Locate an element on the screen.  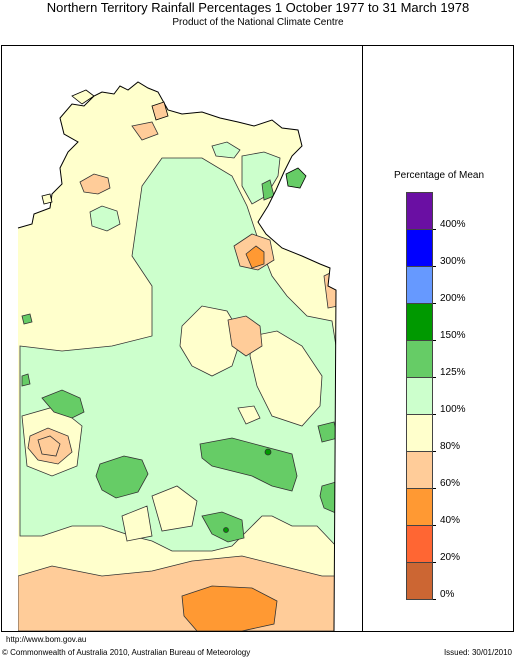
legend-label: 400% is located at coordinates (453, 224).